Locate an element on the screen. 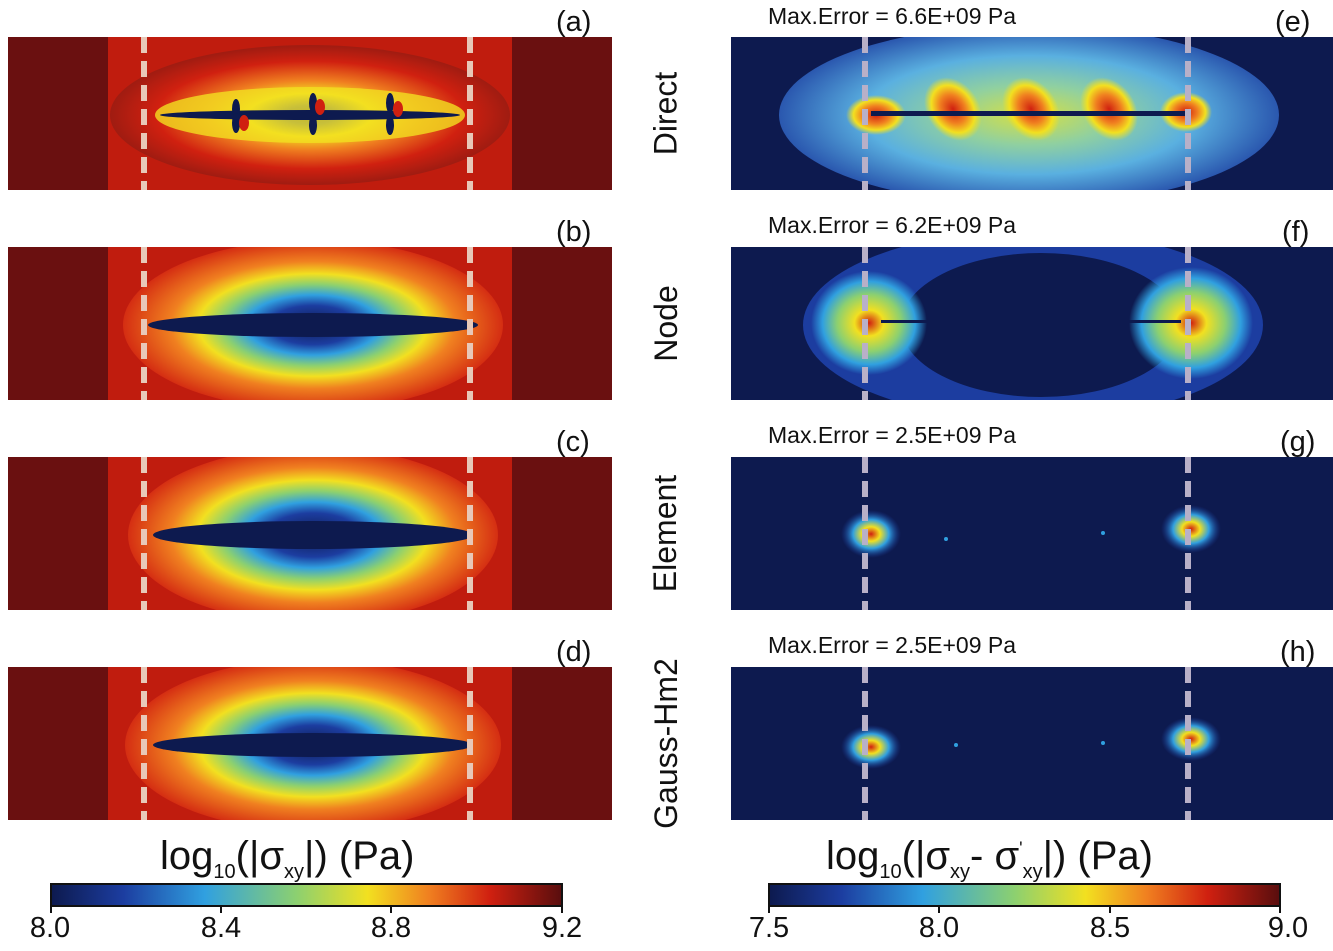 This screenshot has width=1333, height=951. method-label-element: Element is located at coordinates (665, 533).